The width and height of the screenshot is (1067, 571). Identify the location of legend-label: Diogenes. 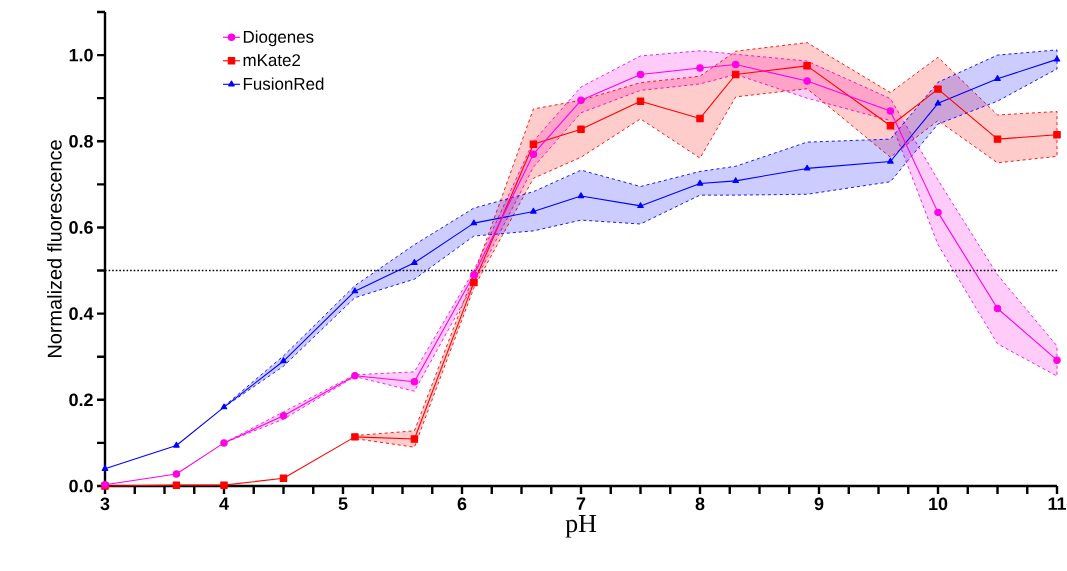
(278, 38).